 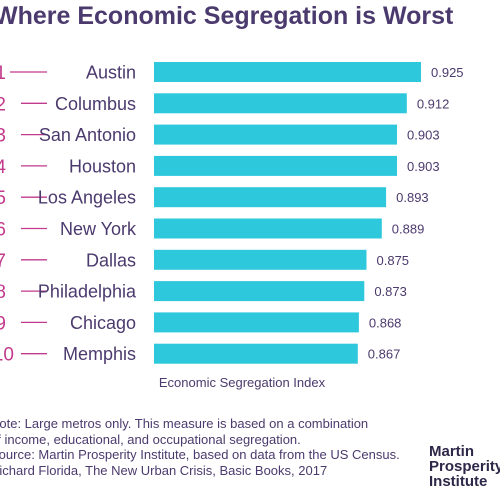 What do you see at coordinates (87, 198) in the screenshot?
I see `category-label: Los Angeles` at bounding box center [87, 198].